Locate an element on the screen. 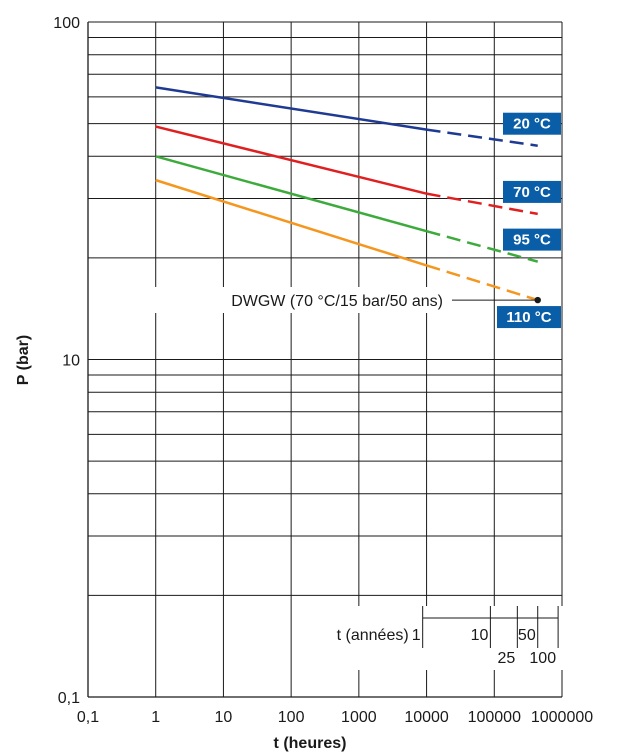  series-label: 70 °C is located at coordinates (532, 192).